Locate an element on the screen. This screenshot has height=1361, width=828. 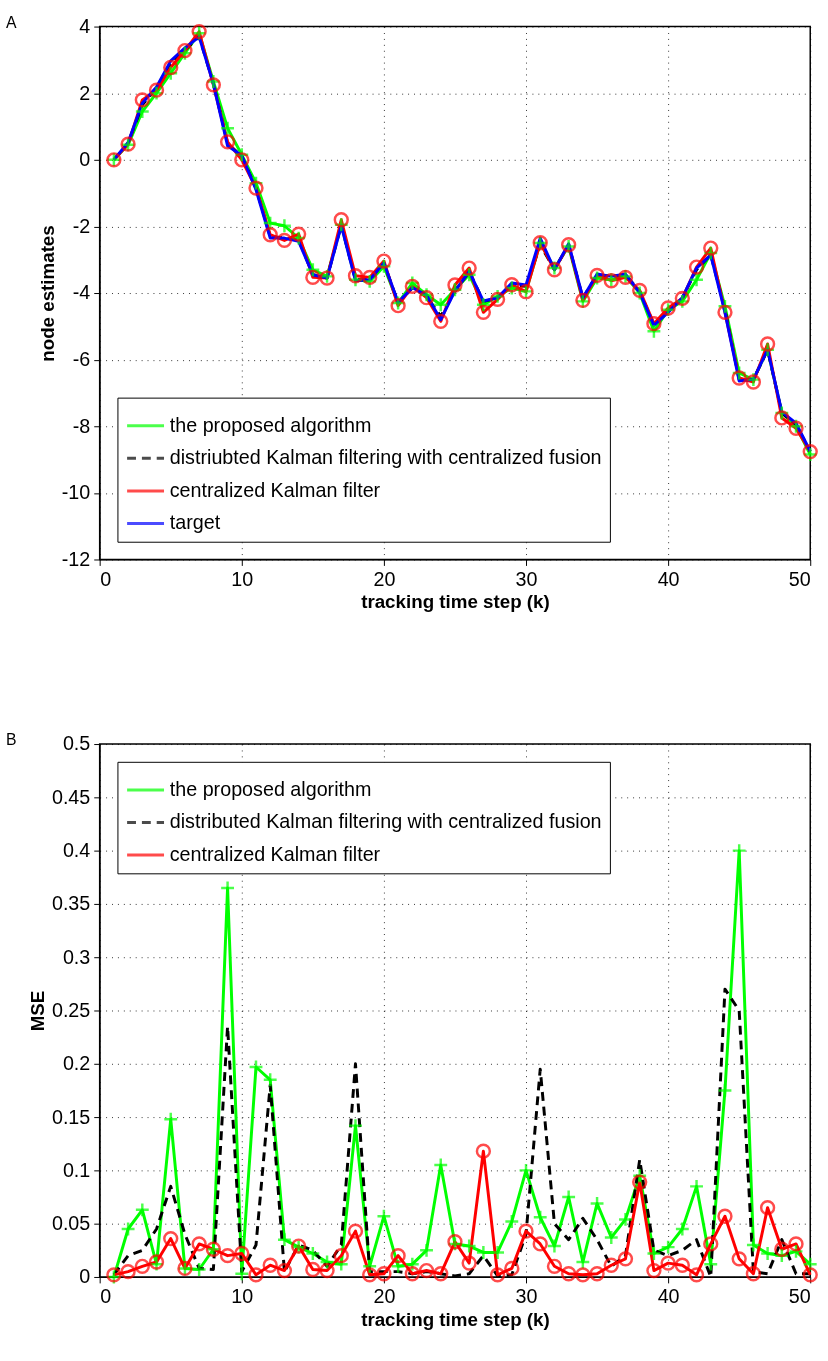
y-tick-label: -6 is located at coordinates (81, 359).